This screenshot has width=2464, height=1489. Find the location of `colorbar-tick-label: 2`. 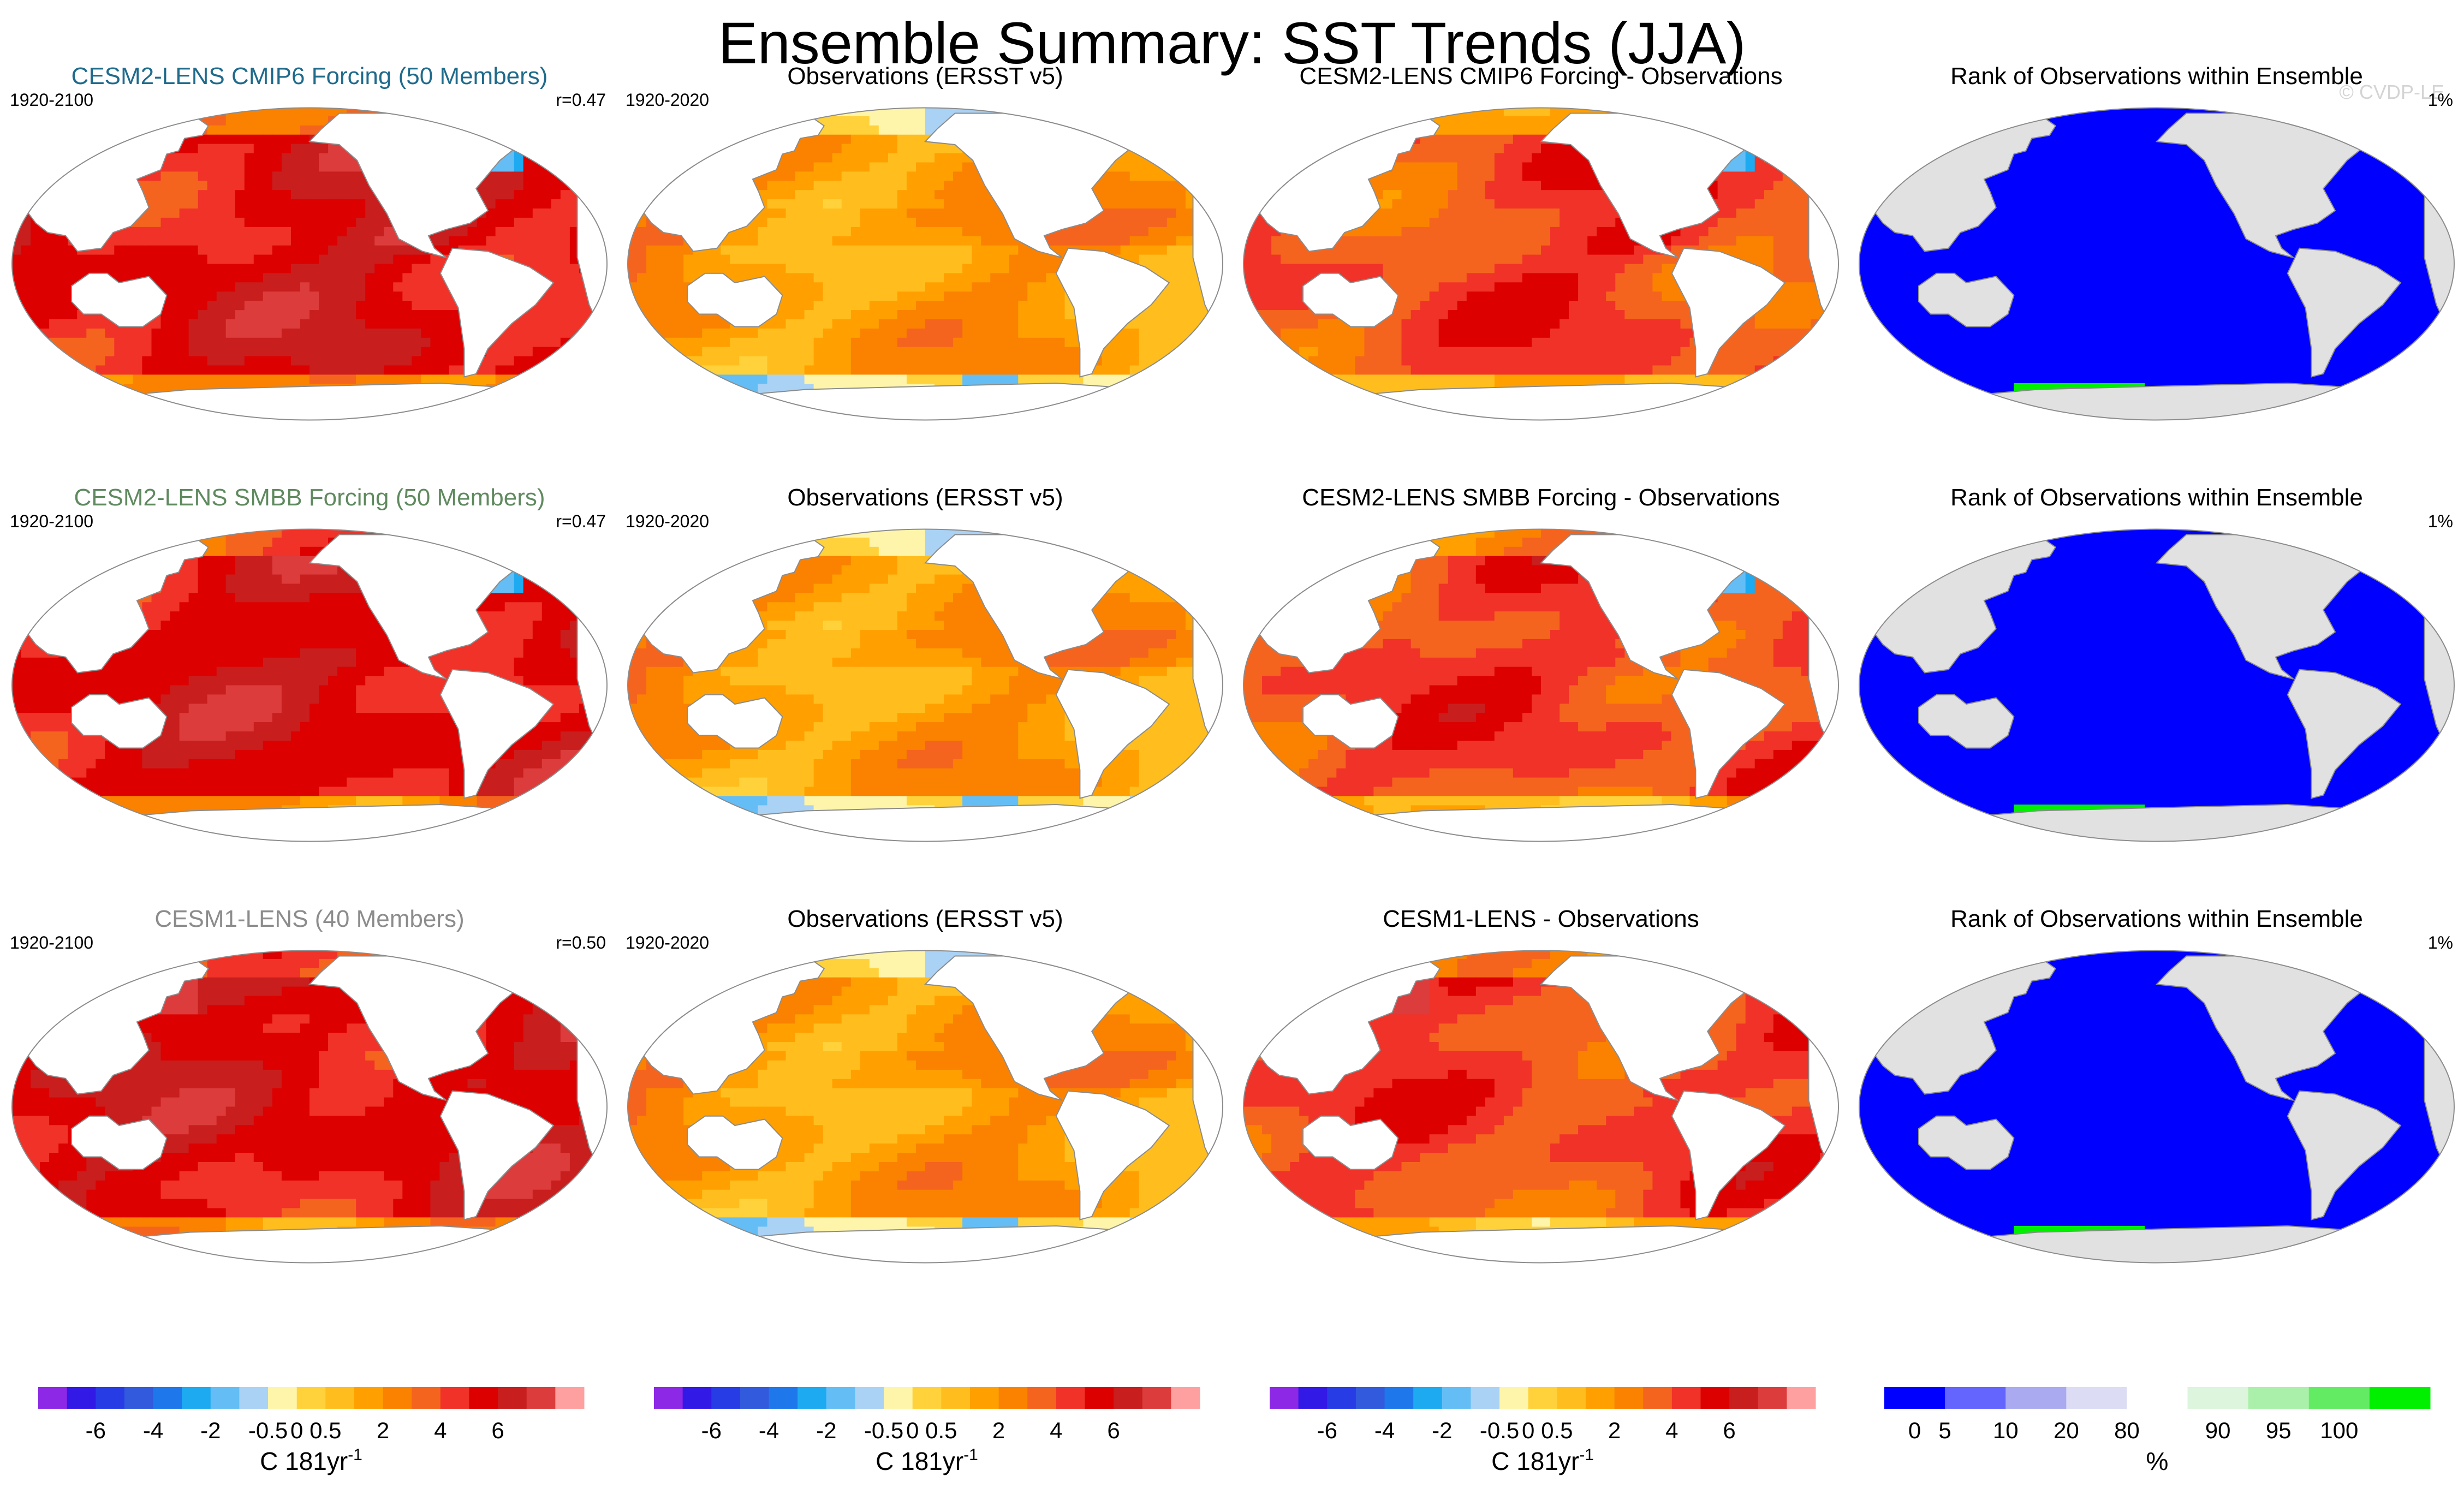

colorbar-tick-label: 2 is located at coordinates (998, 1430).